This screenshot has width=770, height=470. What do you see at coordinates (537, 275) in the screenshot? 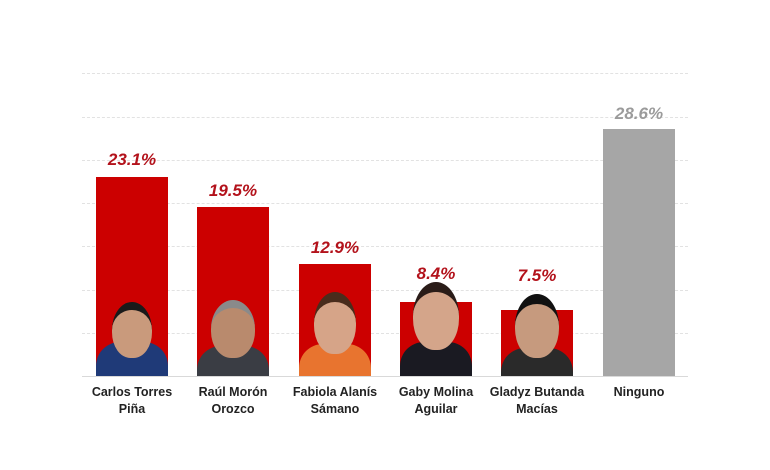
I see `value-label: 7.5%` at bounding box center [537, 275].